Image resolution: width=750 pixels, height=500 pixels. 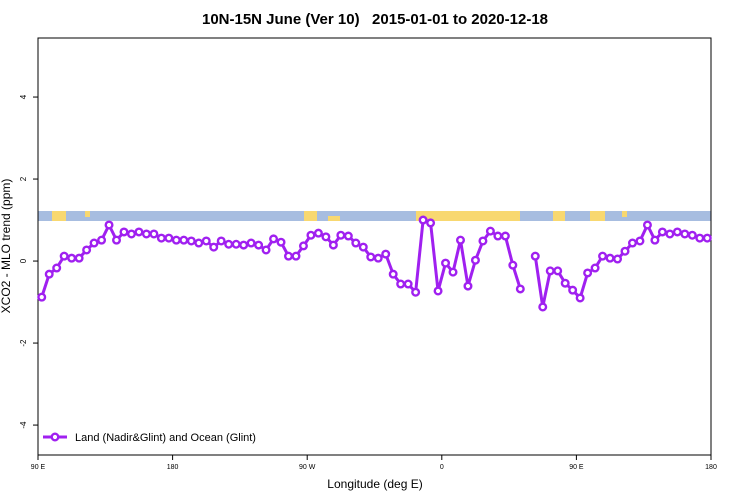 What do you see at coordinates (165, 438) in the screenshot?
I see `legend-label: Land (Nadir&Glint) and Ocean (Glint)` at bounding box center [165, 438].